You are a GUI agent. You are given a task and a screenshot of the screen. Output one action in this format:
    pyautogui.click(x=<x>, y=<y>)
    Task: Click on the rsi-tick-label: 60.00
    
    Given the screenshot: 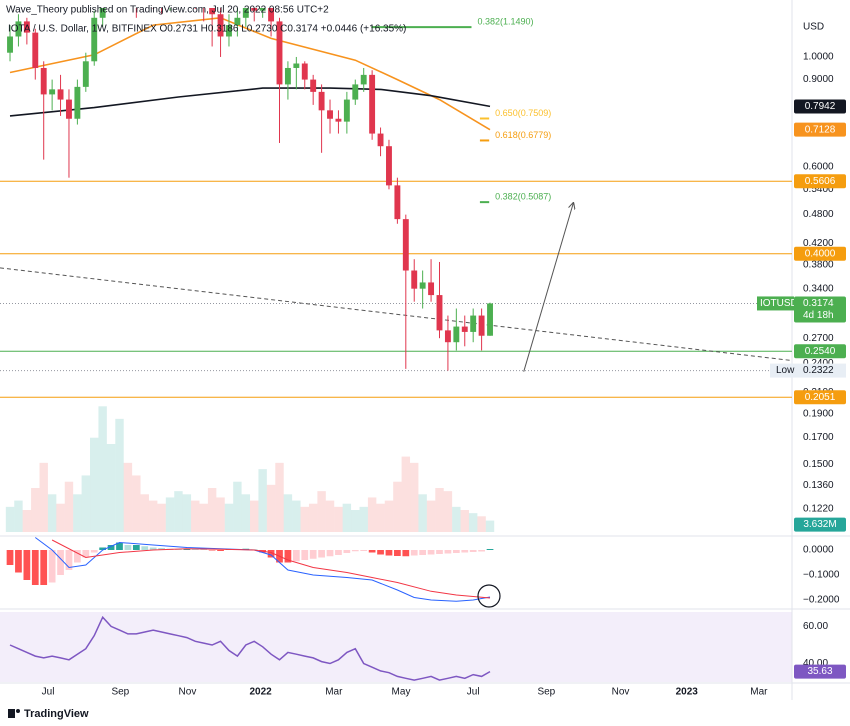 What is the action you would take?
    pyautogui.click(x=815, y=626)
    